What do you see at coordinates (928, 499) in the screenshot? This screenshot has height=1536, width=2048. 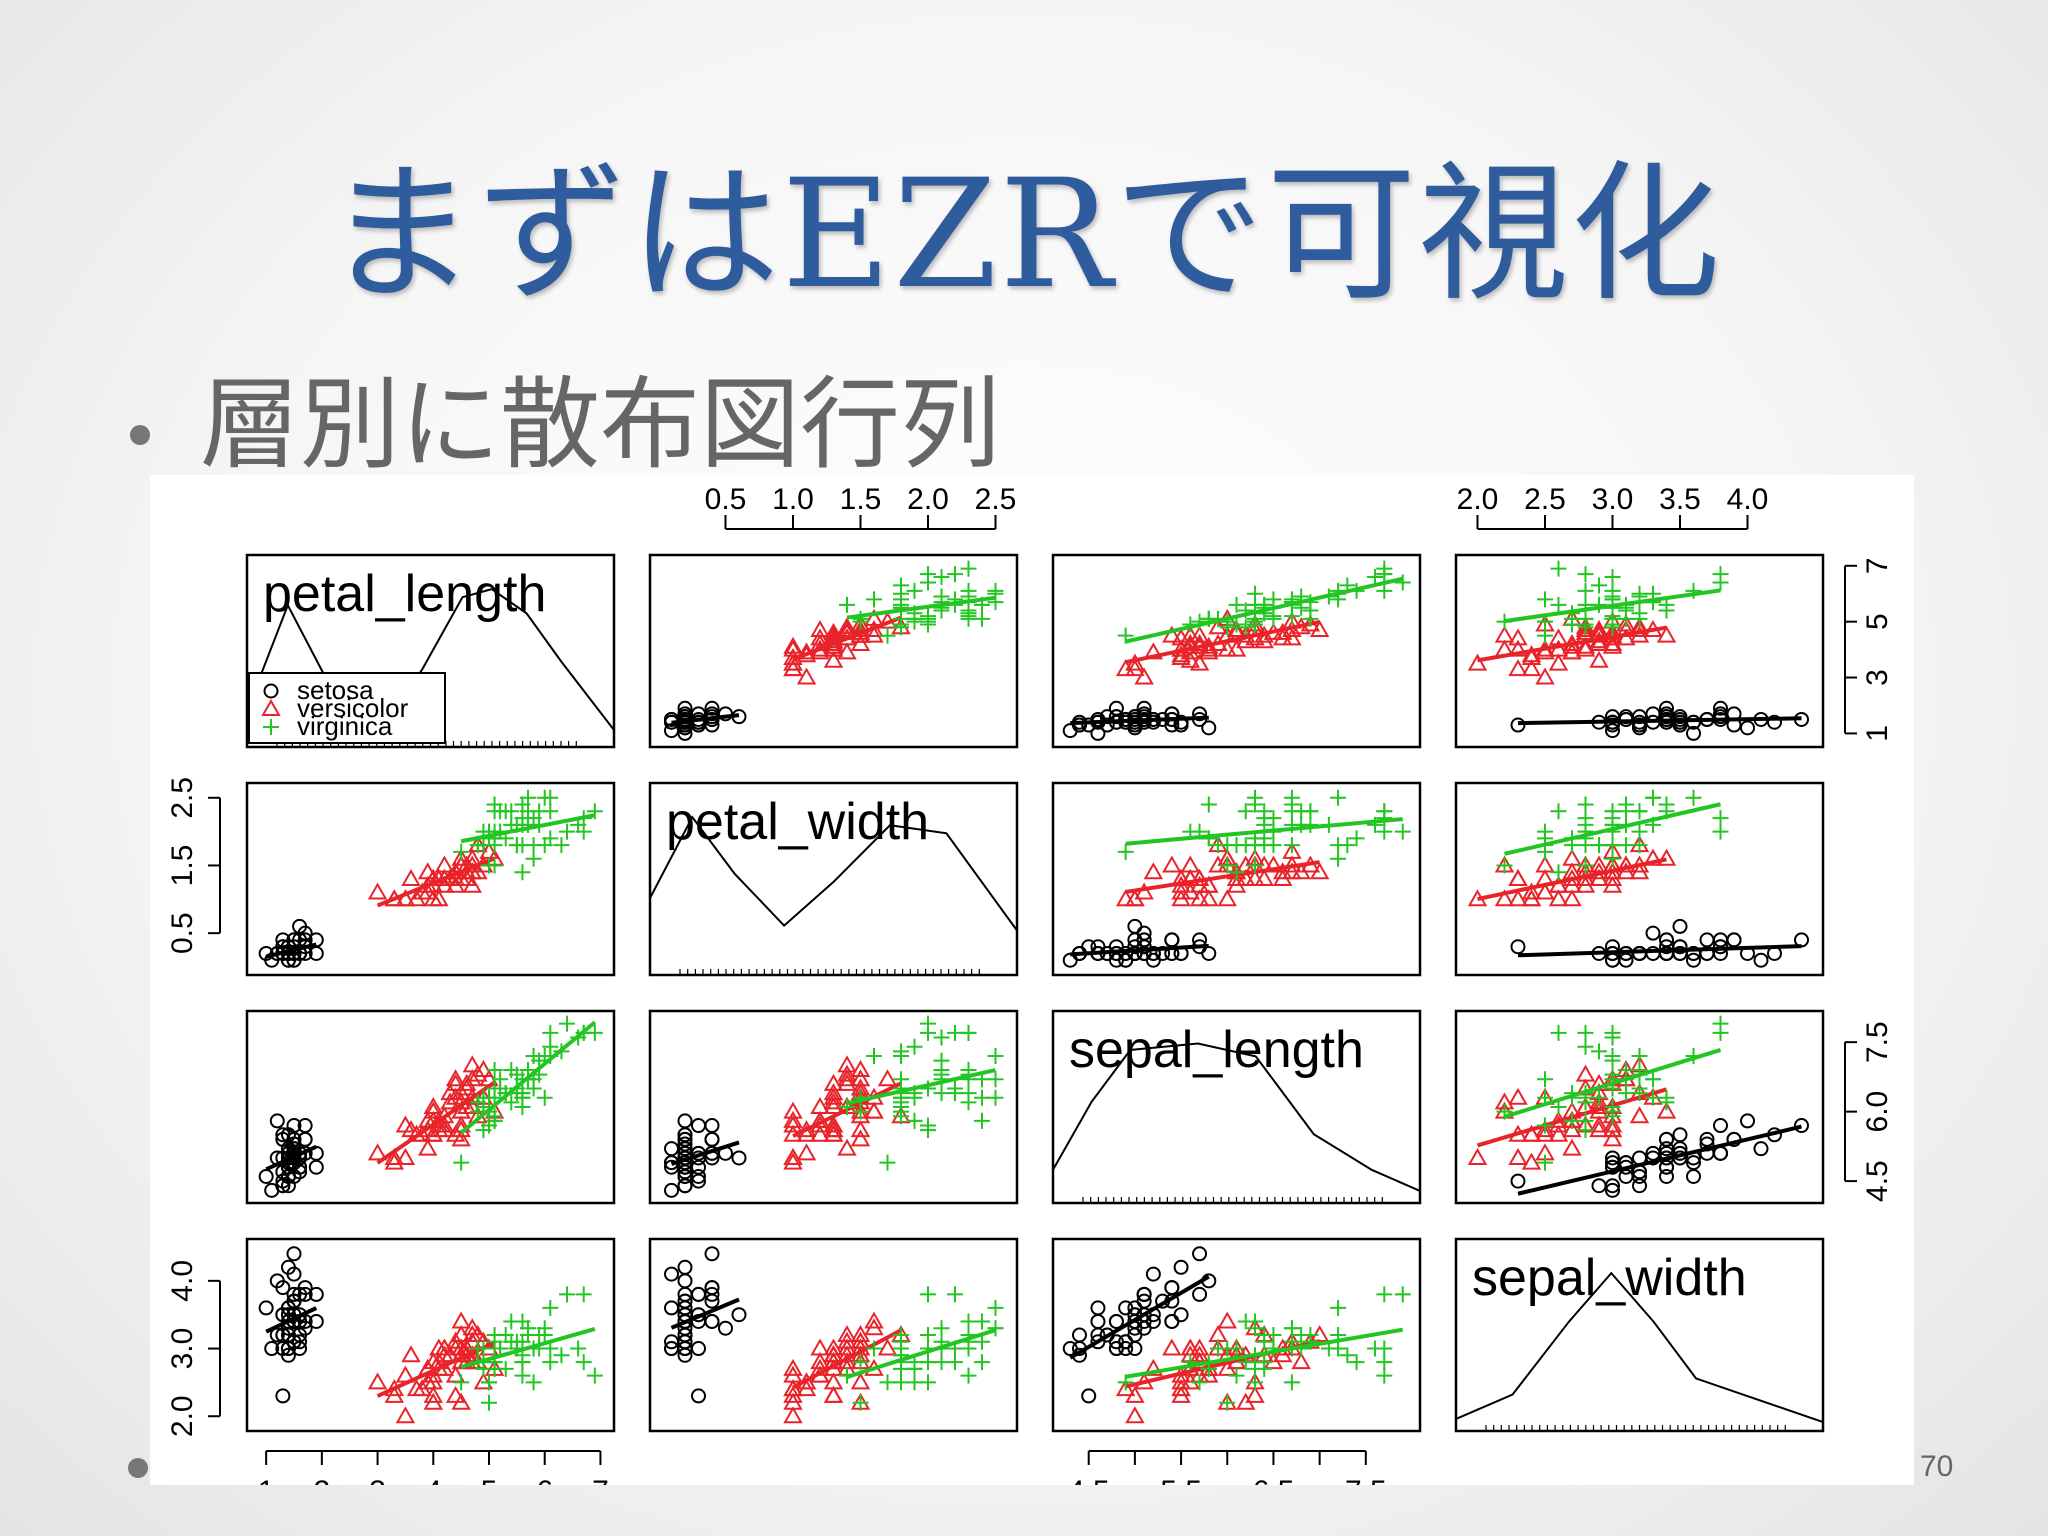 I see `tick-label: 2.0` at bounding box center [928, 499].